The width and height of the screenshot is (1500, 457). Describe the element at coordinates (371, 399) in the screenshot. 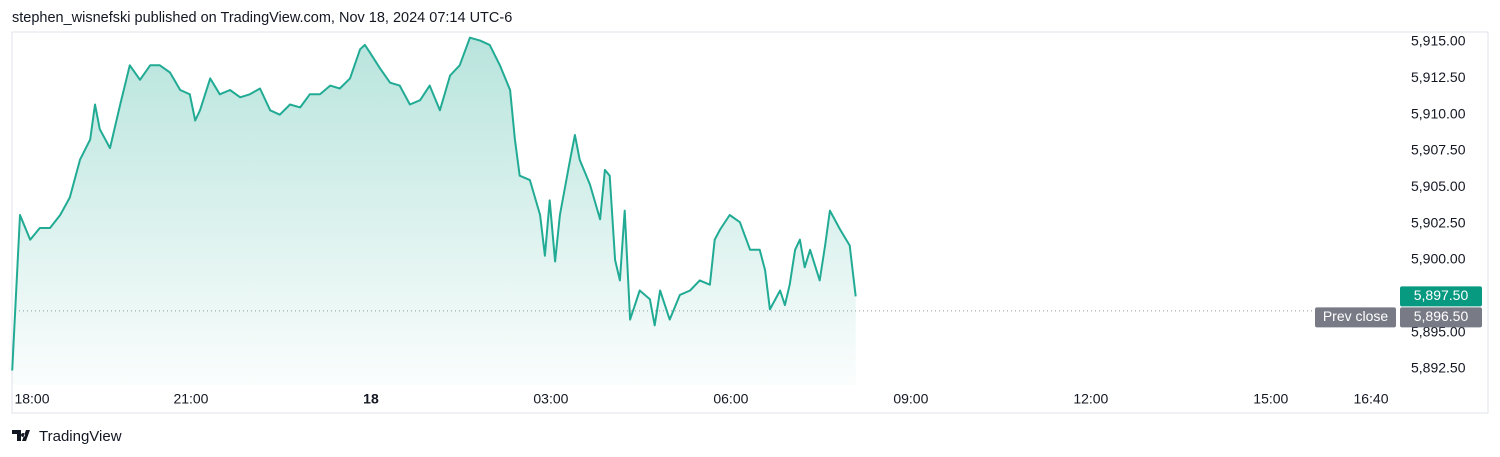

I see `x-tick-label: 18` at that location.